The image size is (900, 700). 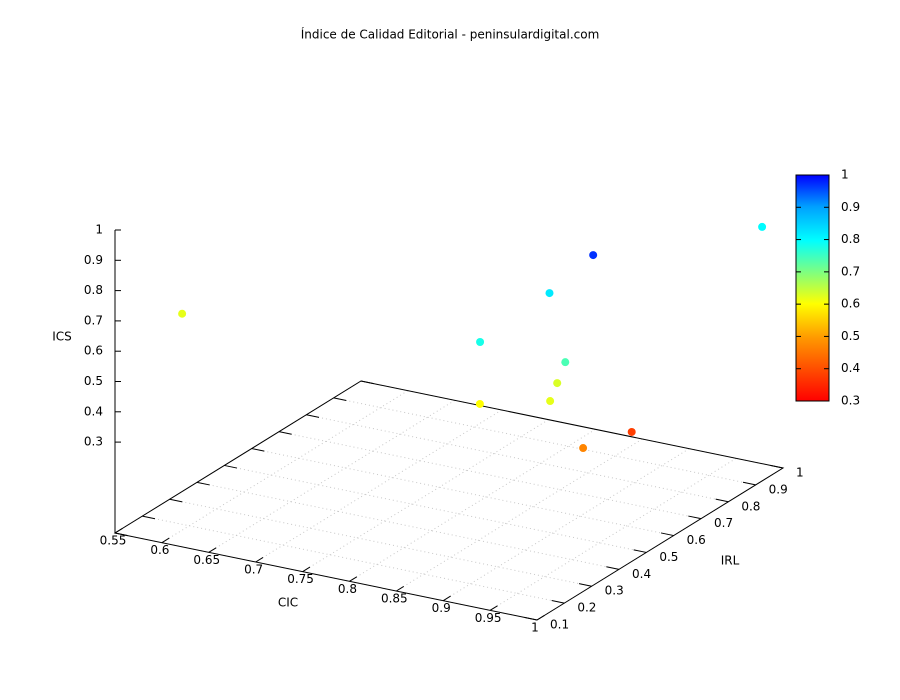 I want to click on y-tick-label: 0.2, so click(x=586, y=608).